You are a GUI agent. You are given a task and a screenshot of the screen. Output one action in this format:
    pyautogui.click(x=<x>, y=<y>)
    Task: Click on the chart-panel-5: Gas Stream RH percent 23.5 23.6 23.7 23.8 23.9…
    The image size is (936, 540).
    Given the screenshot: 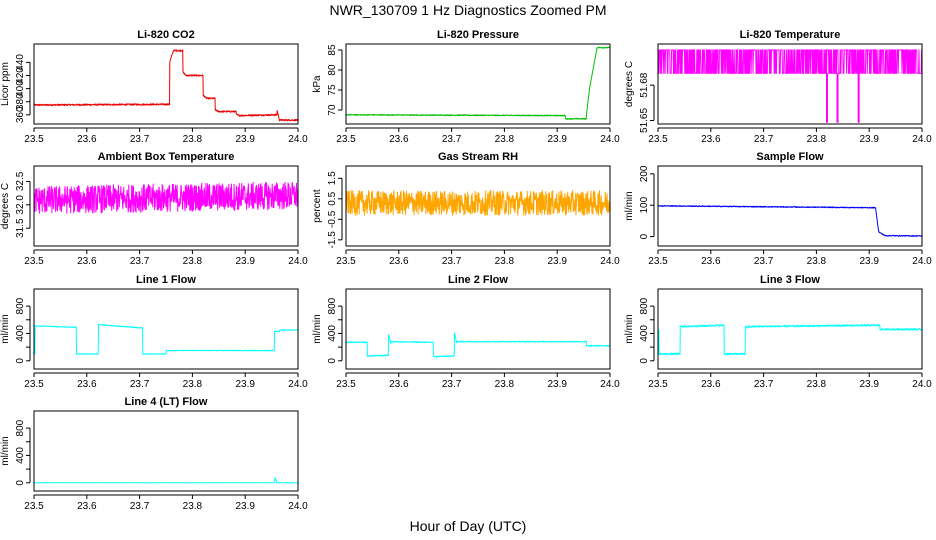 What is the action you would take?
    pyautogui.click(x=466, y=209)
    